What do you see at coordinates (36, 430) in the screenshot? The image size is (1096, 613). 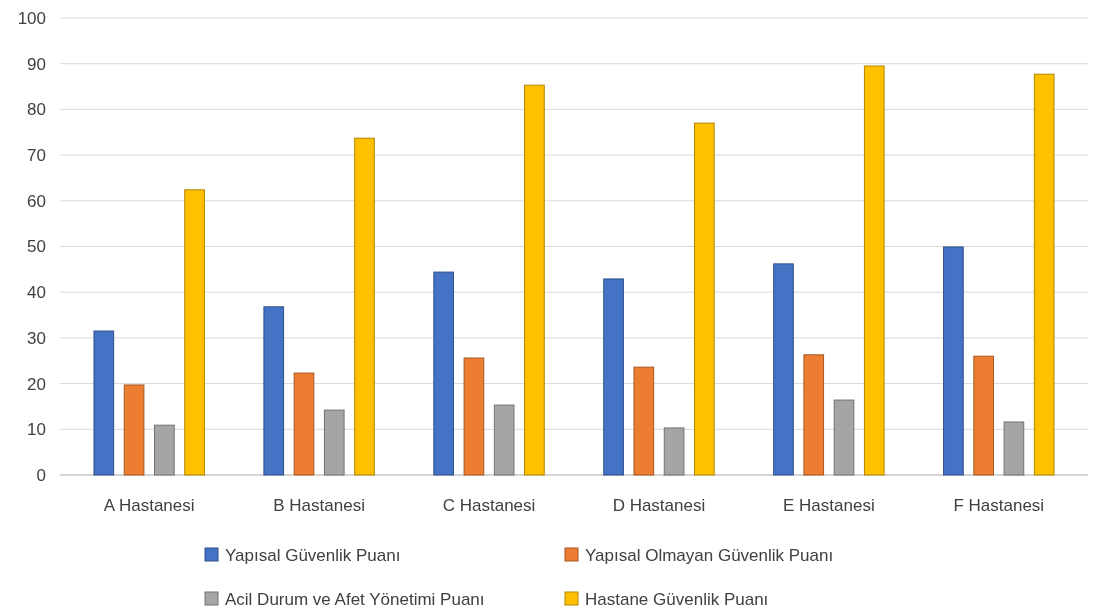 I see `y-tick-label: 10` at bounding box center [36, 430].